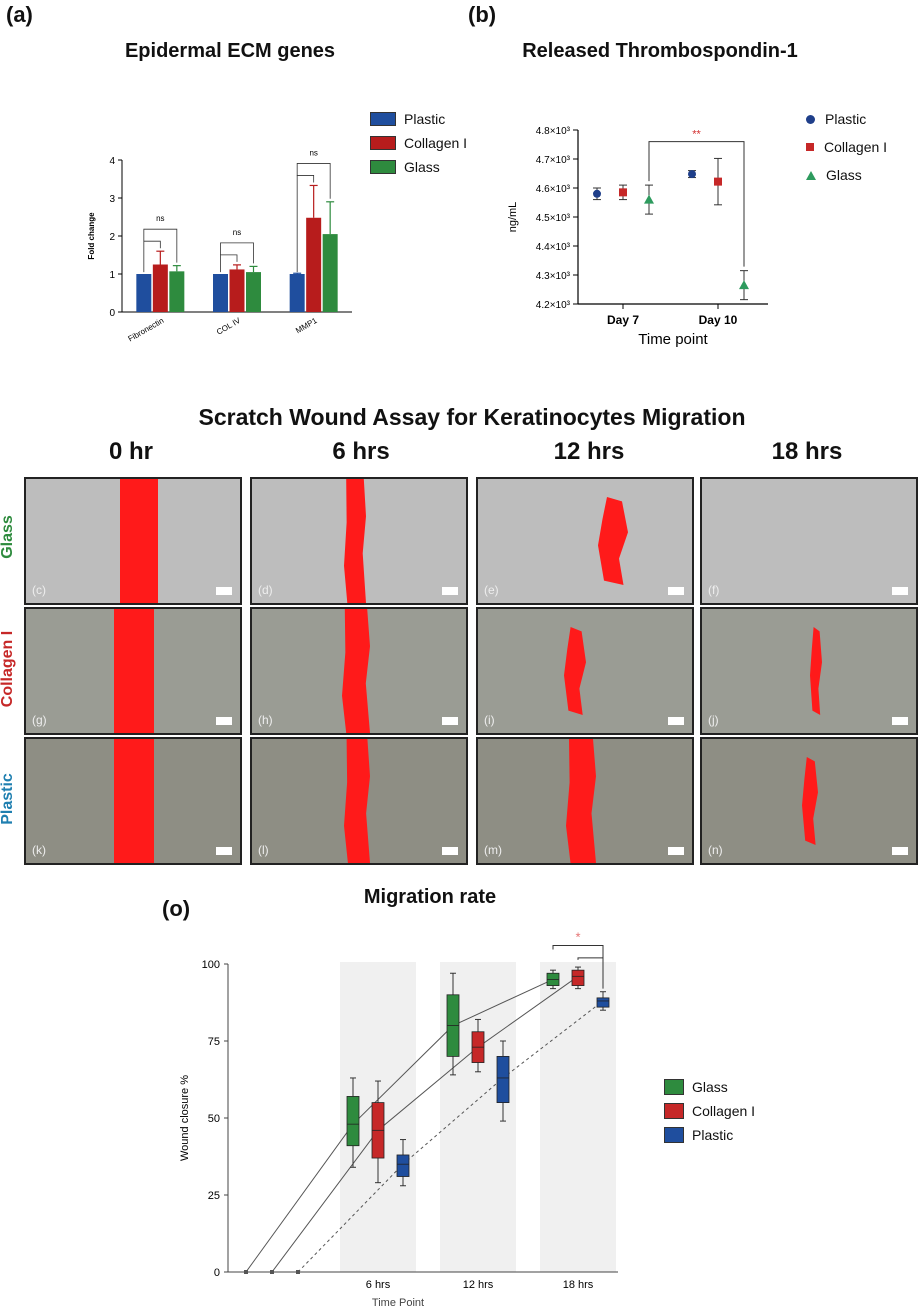 This screenshot has width=920, height=1312. I want to click on tile-label: (d), so click(265, 590).